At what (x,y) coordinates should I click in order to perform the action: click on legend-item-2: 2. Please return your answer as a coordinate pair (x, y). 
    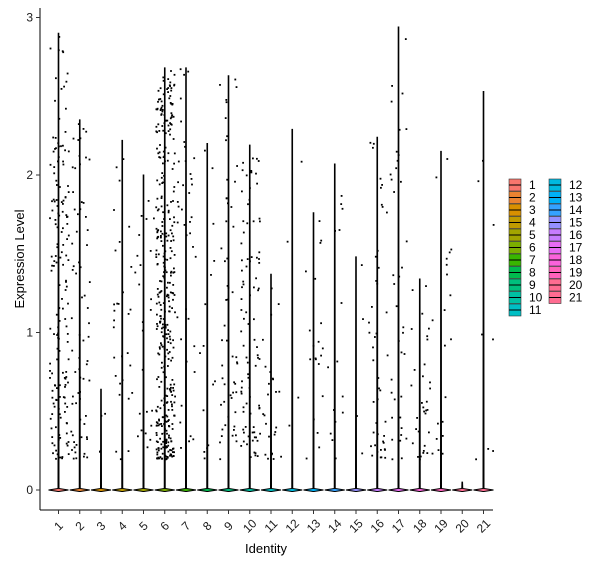
    Looking at the image, I should click on (522, 198).